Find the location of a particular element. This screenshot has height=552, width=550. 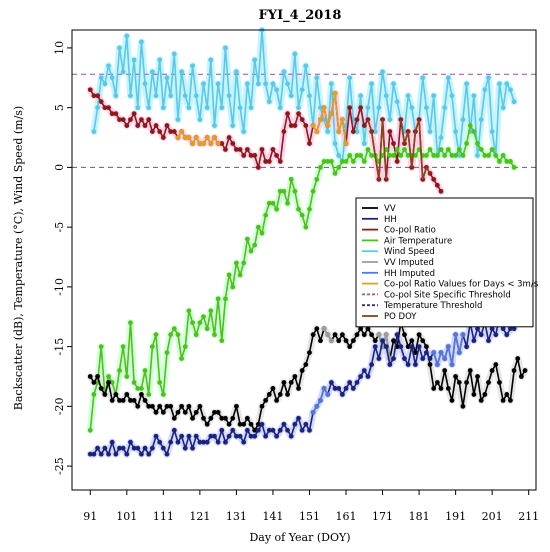

x-tick-label-11: 201 is located at coordinates (492, 516).